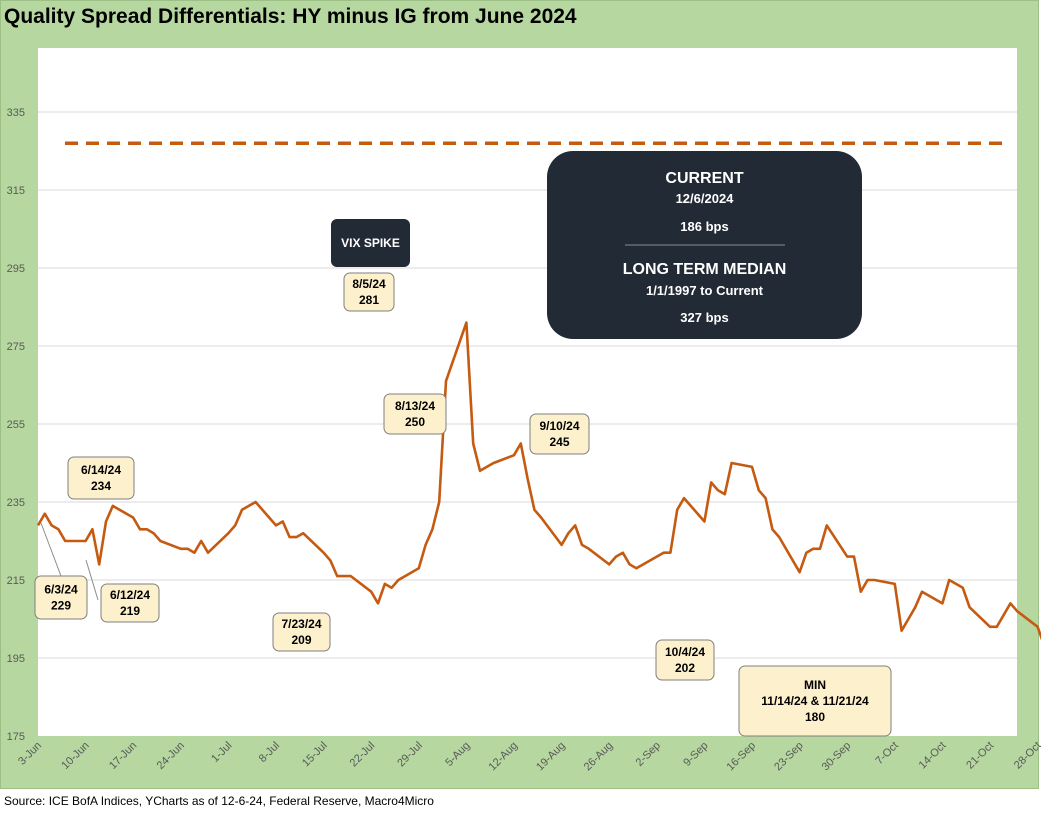 This screenshot has height=818, width=1041. What do you see at coordinates (16, 581) in the screenshot?
I see `y-tick-label: 215` at bounding box center [16, 581].